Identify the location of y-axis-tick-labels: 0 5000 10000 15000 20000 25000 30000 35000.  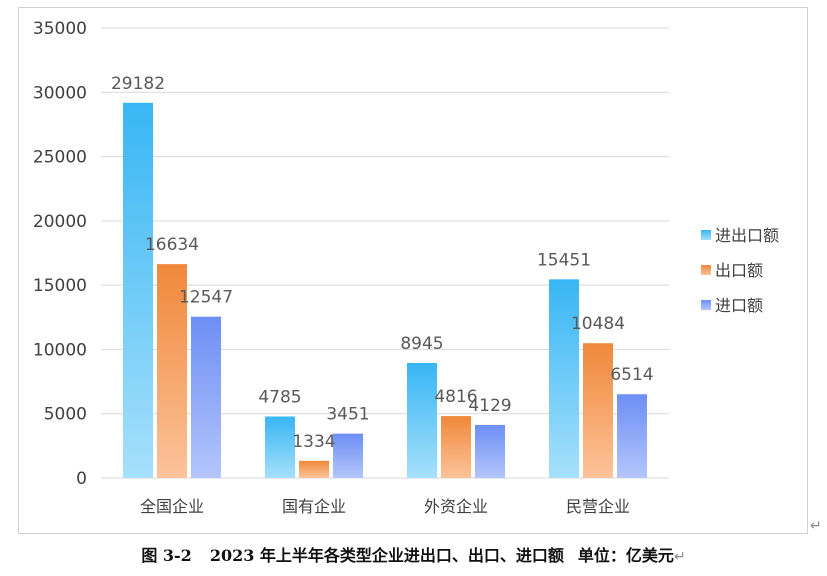
(60, 254).